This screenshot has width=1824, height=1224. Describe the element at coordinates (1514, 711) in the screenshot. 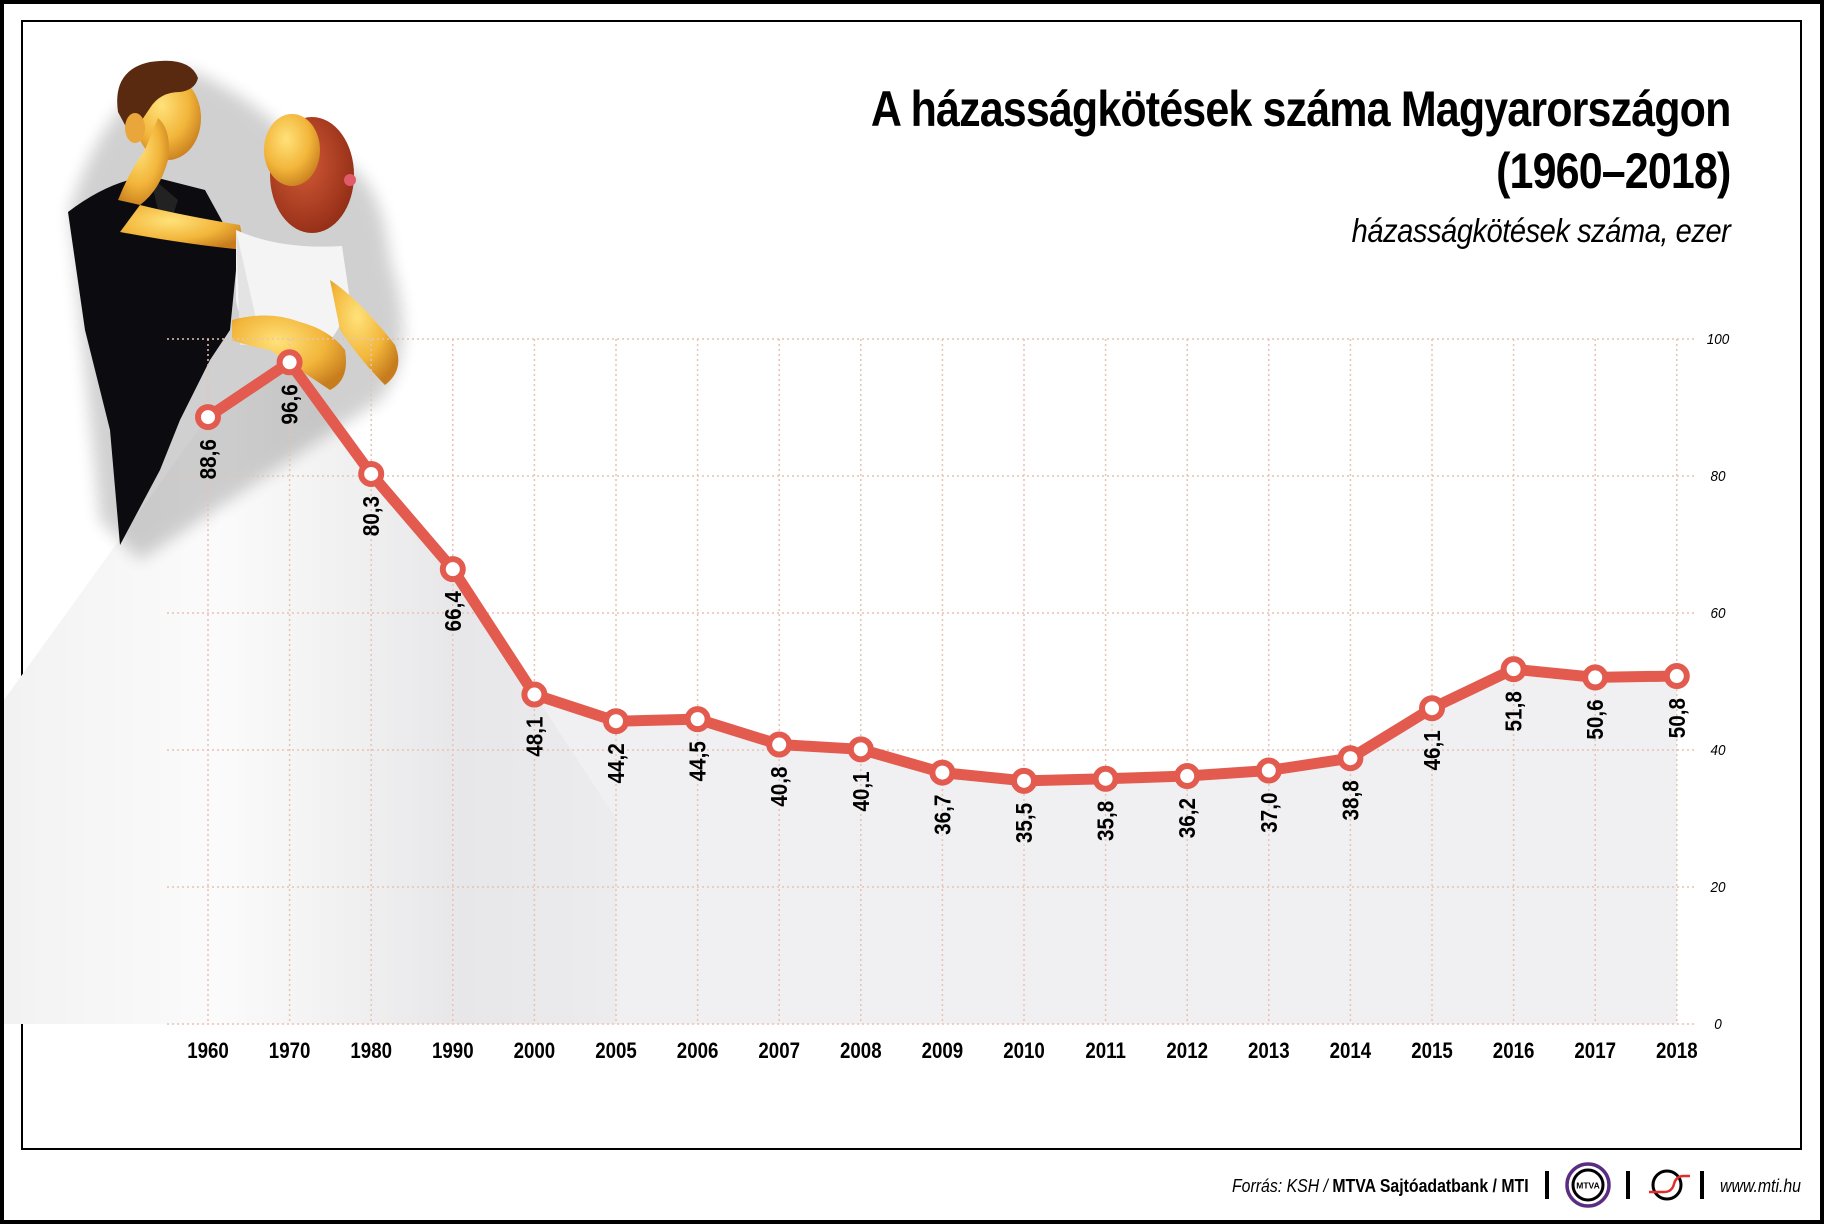

I see `data-value-label: 51,8` at that location.